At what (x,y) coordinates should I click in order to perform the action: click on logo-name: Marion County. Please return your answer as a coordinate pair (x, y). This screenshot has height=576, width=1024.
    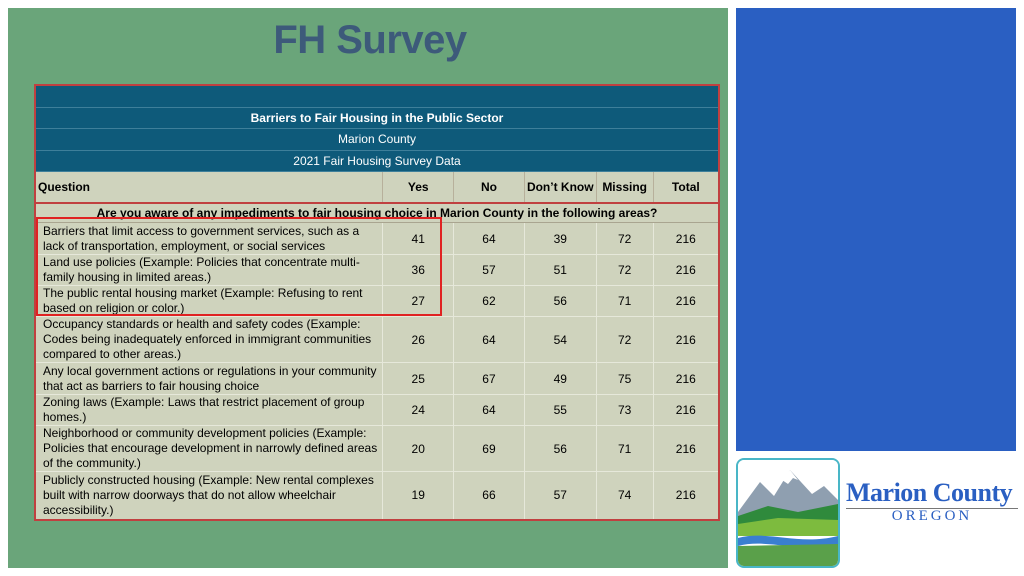
    Looking at the image, I should click on (929, 492).